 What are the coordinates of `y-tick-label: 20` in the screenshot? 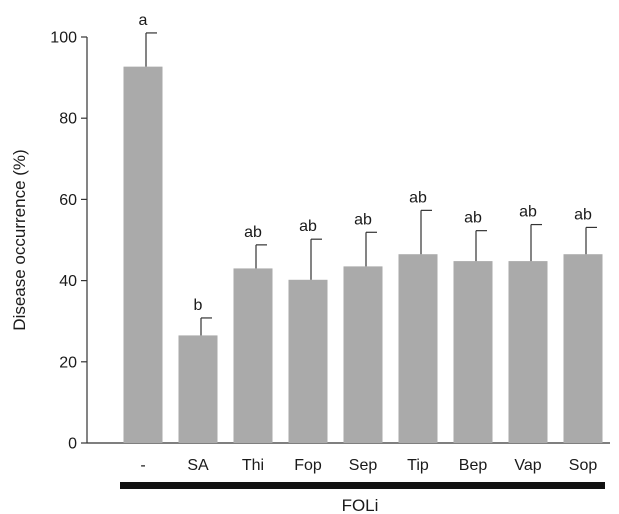 It's located at (68, 362).